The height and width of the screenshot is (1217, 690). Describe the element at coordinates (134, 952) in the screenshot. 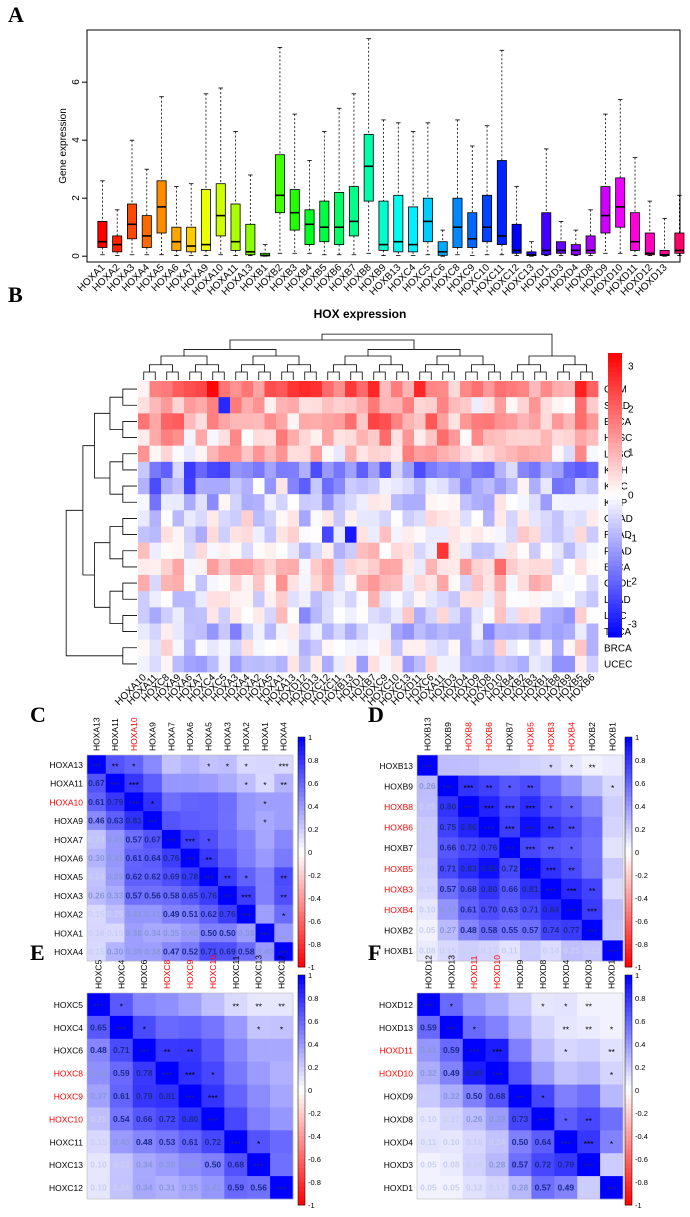

I see `corr-value: 0.38` at that location.